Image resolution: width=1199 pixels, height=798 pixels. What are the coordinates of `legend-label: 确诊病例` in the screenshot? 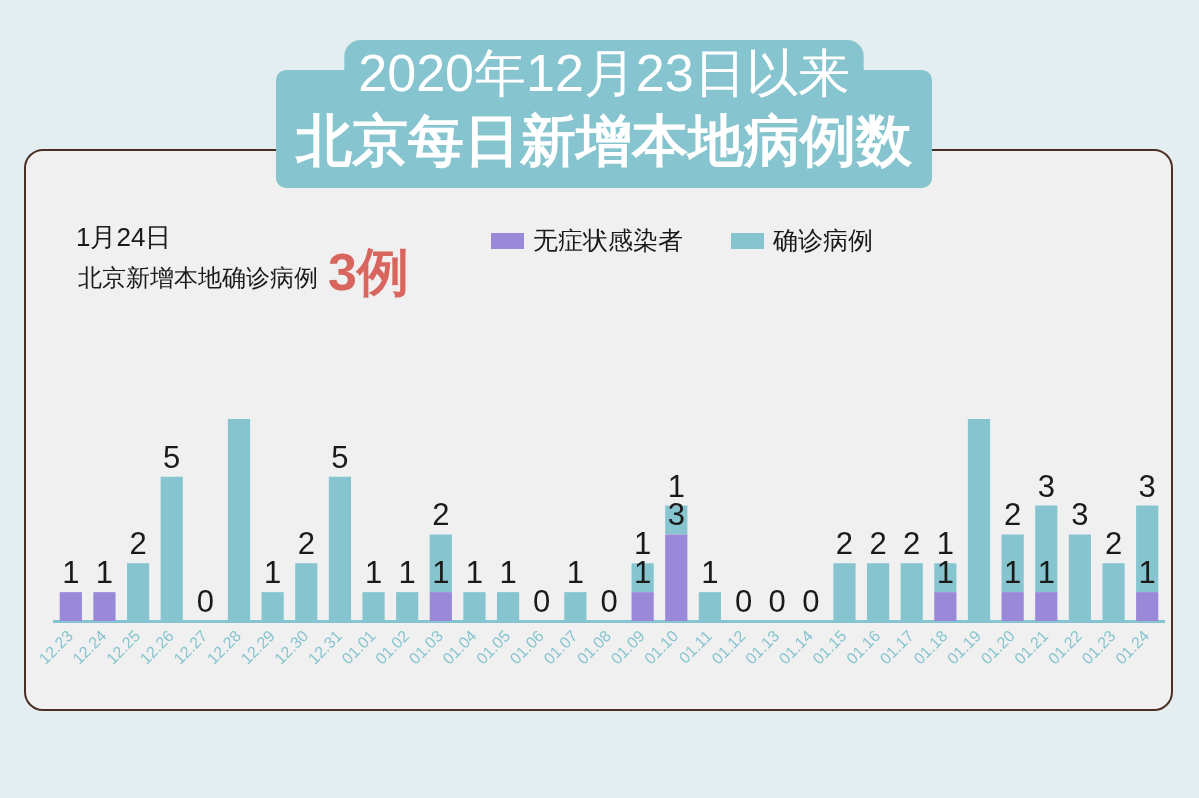 It's located at (822, 239).